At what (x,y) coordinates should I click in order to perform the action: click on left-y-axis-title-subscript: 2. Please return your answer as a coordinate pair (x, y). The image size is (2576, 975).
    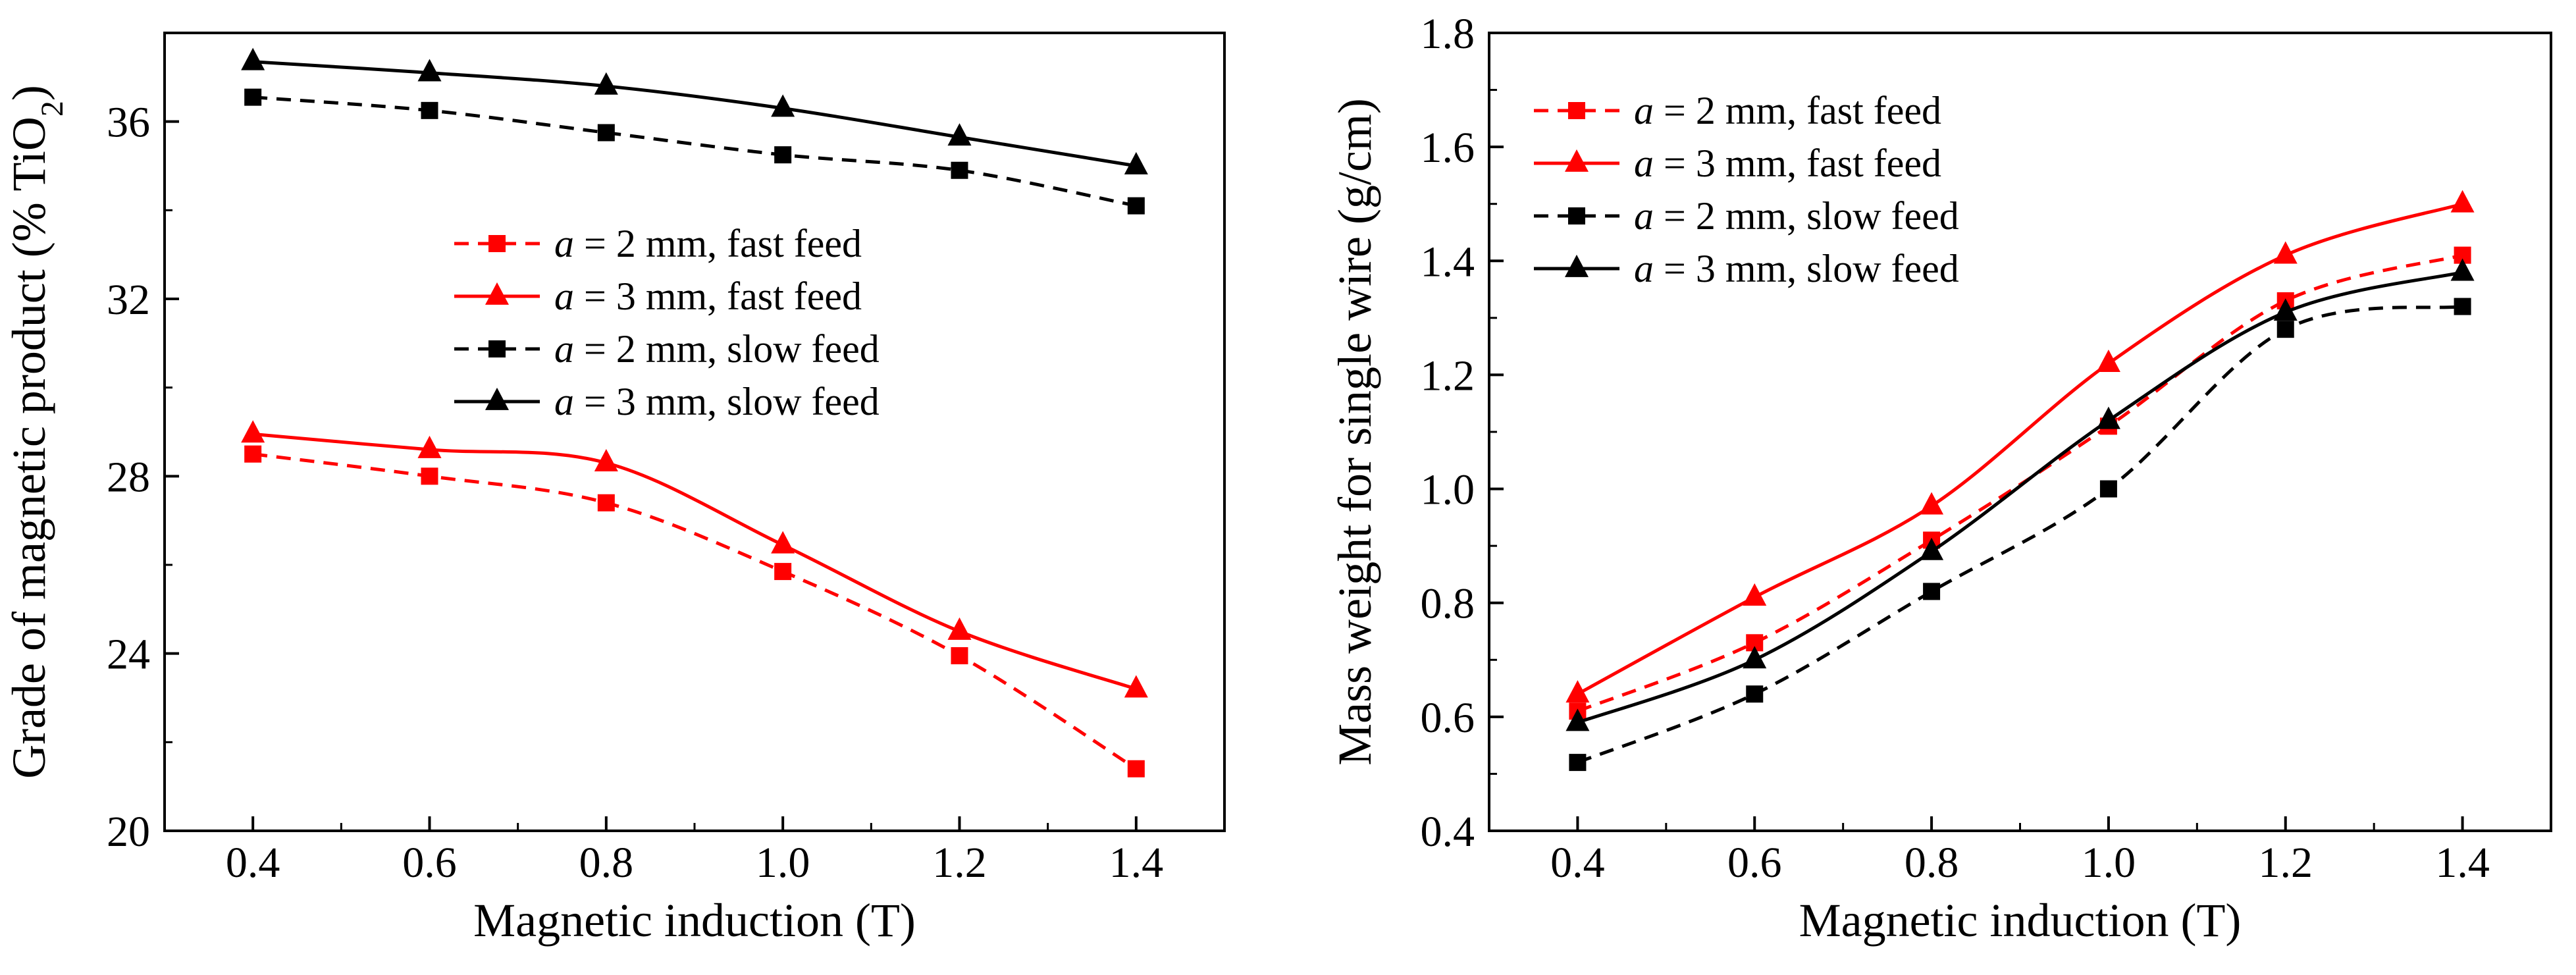
    Looking at the image, I should click on (52, 109).